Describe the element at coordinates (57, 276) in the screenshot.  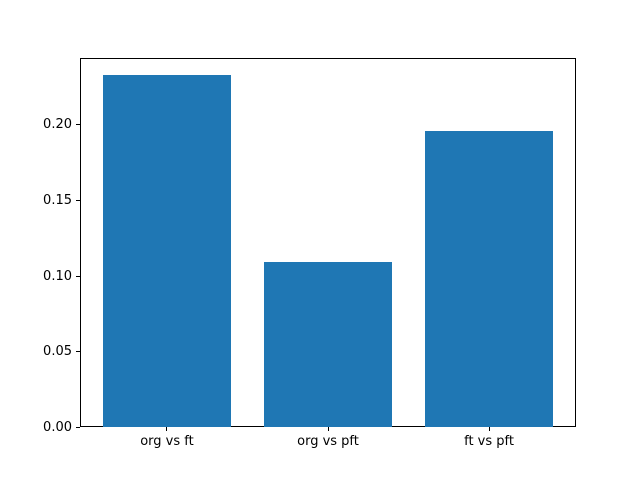
I see `y-tick-label: 0.10` at that location.